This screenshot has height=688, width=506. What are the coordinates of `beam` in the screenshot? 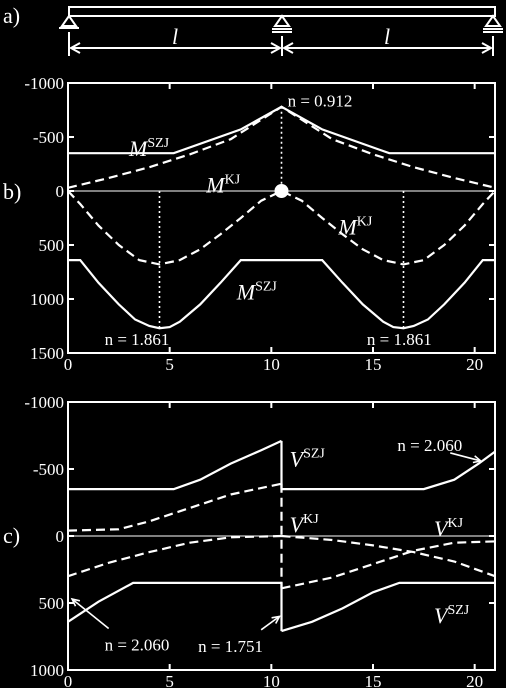 It's located at (281, 19).